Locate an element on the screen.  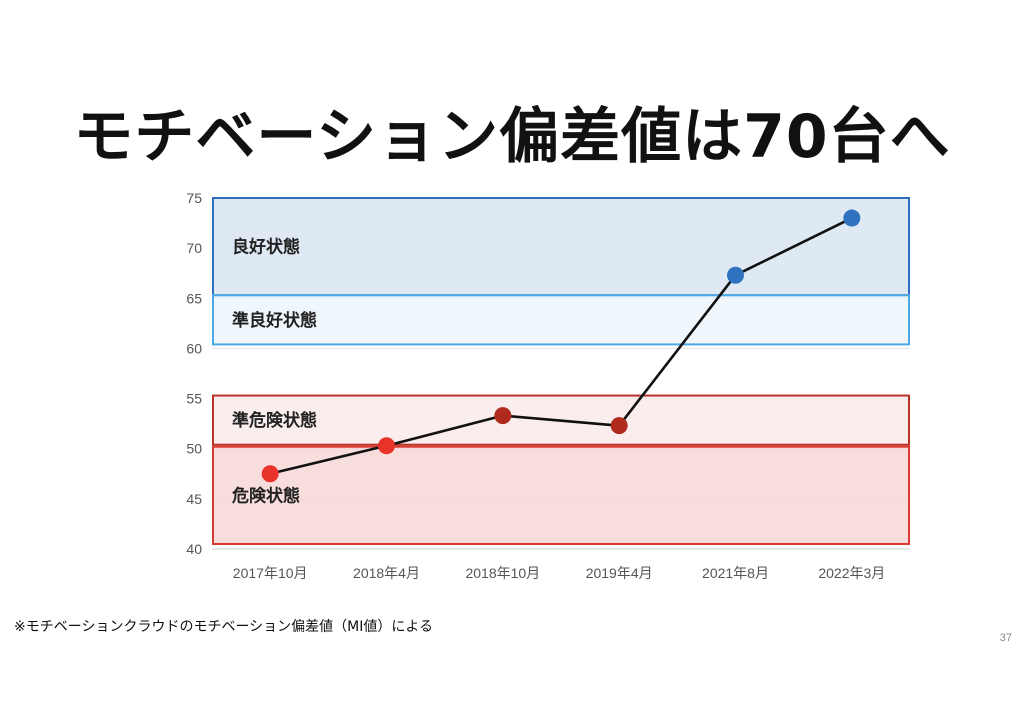
zone-label-0: 良好状態 is located at coordinates (266, 247).